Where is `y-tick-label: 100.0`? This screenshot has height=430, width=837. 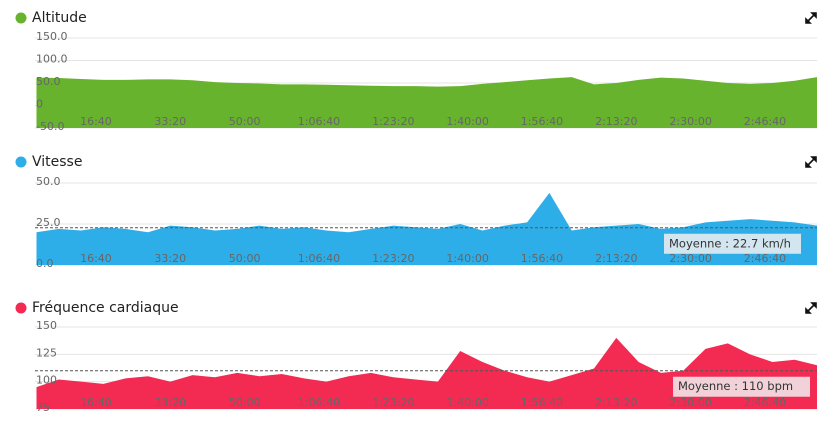
y-tick-label: 100.0 is located at coordinates (52, 59).